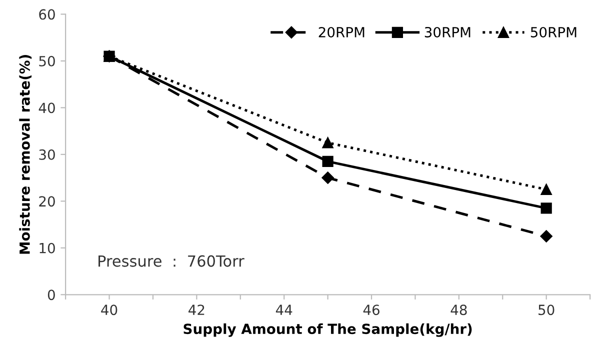 The image size is (596, 355). I want to click on x-axis-title: Supply Amount of The Sample(kg/hr), so click(328, 330).